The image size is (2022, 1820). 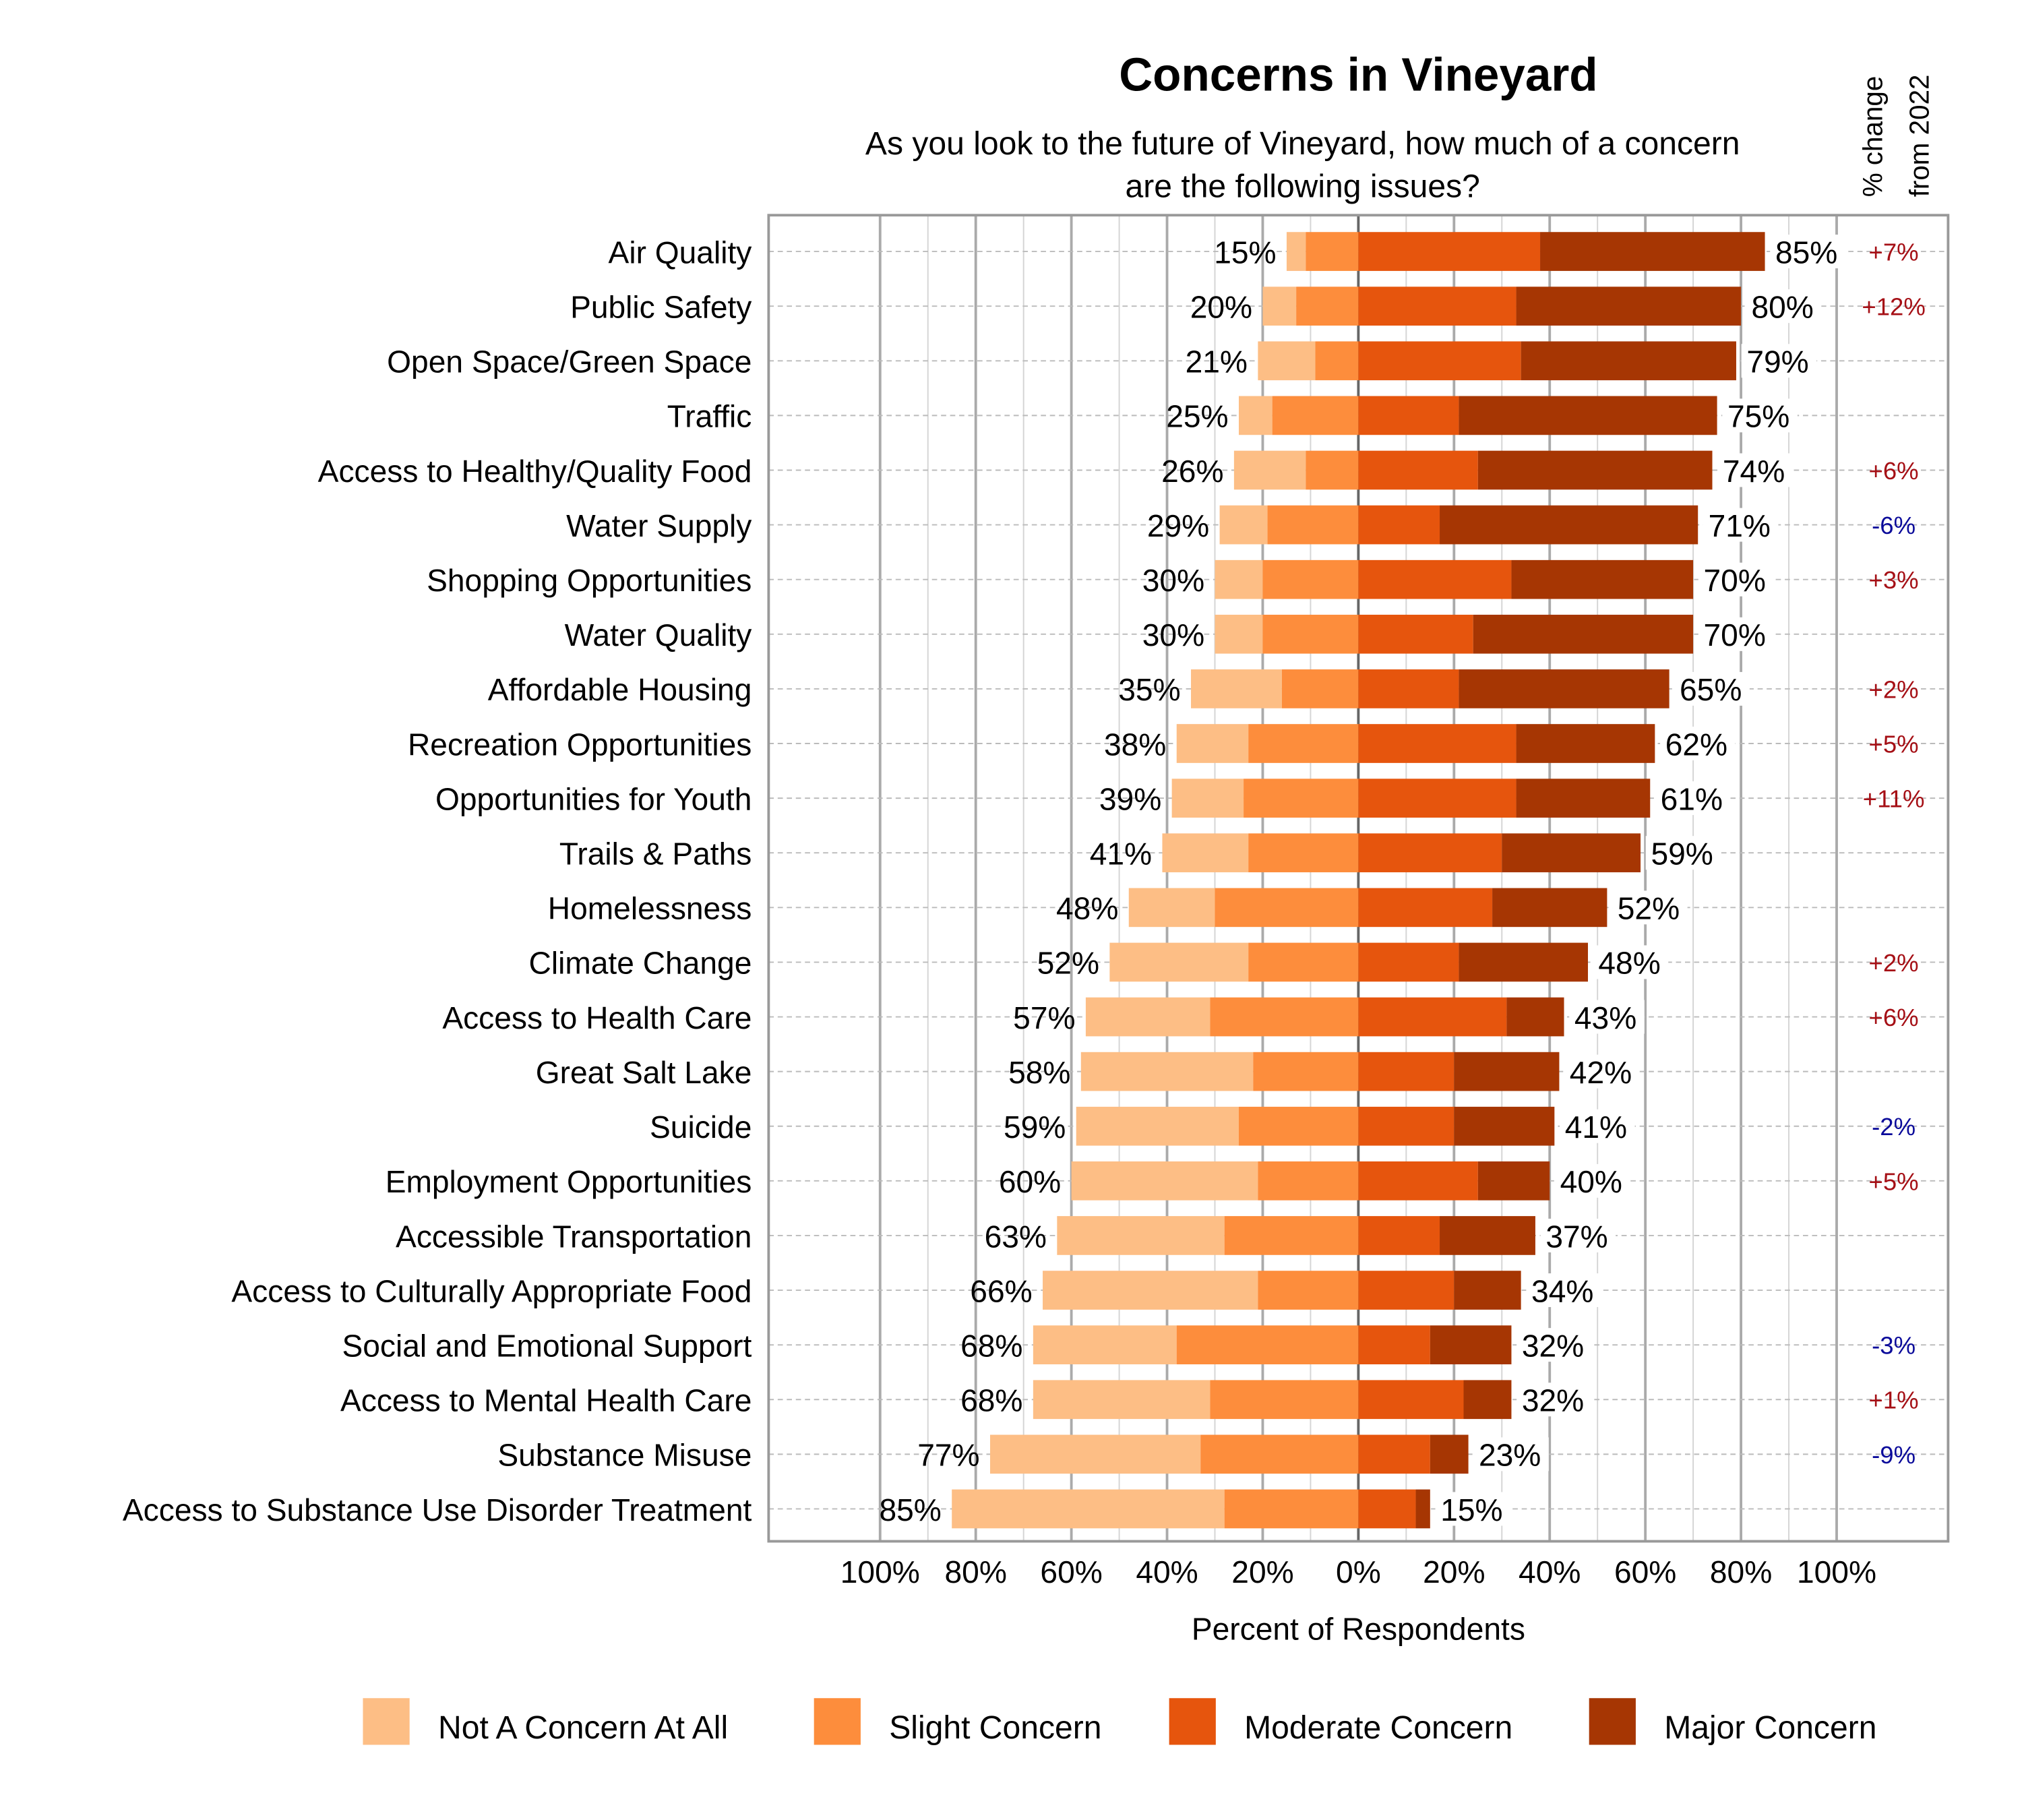 I want to click on change-from-2022-label: -9%, so click(x=1894, y=1455).